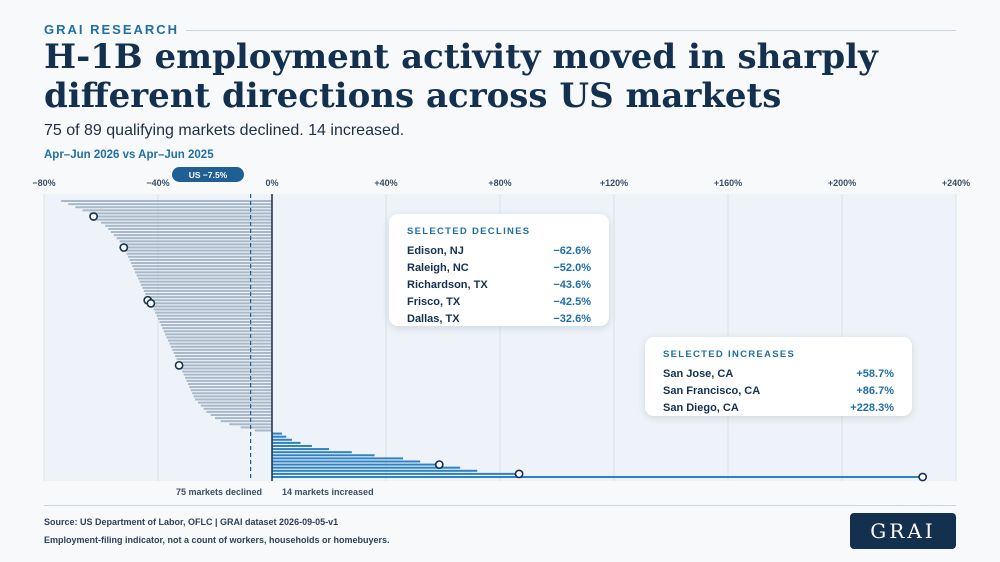  I want to click on selected-increases-title: SELECTED INCREASES, so click(729, 354).